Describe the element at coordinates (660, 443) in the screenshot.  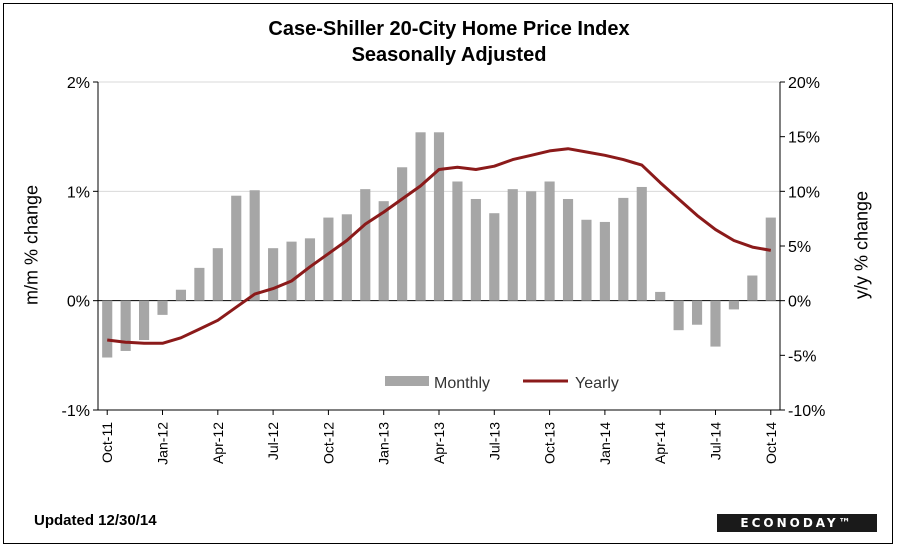
I see `x-tick-label: Apr-14` at that location.